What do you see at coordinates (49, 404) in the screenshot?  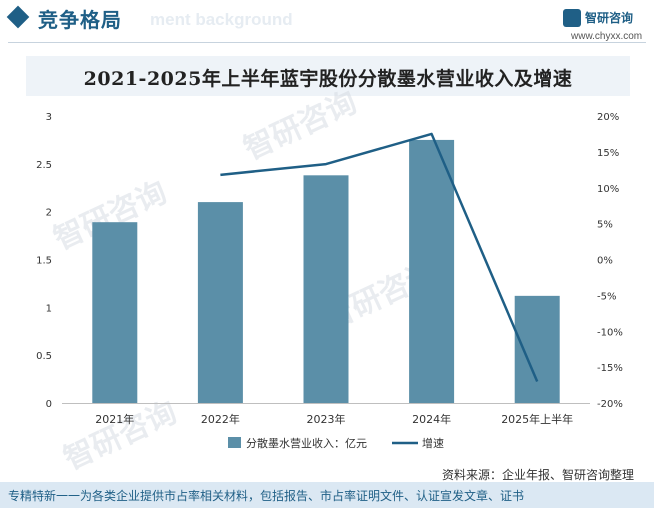 I see `y-left-tick-label: 0` at bounding box center [49, 404].